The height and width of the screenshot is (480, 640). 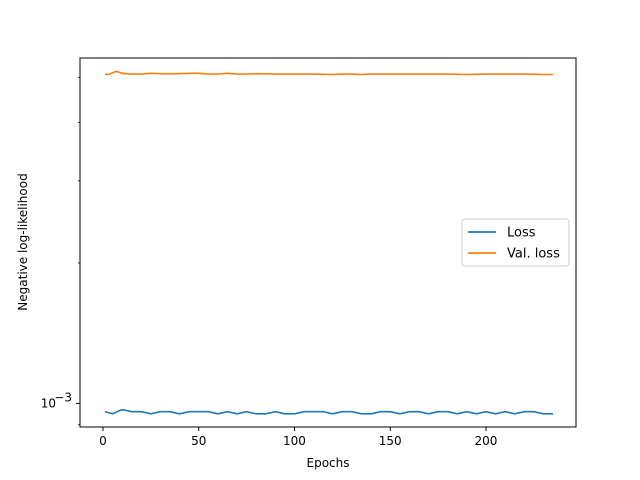 What do you see at coordinates (103, 441) in the screenshot?
I see `x-tick-label: 0` at bounding box center [103, 441].